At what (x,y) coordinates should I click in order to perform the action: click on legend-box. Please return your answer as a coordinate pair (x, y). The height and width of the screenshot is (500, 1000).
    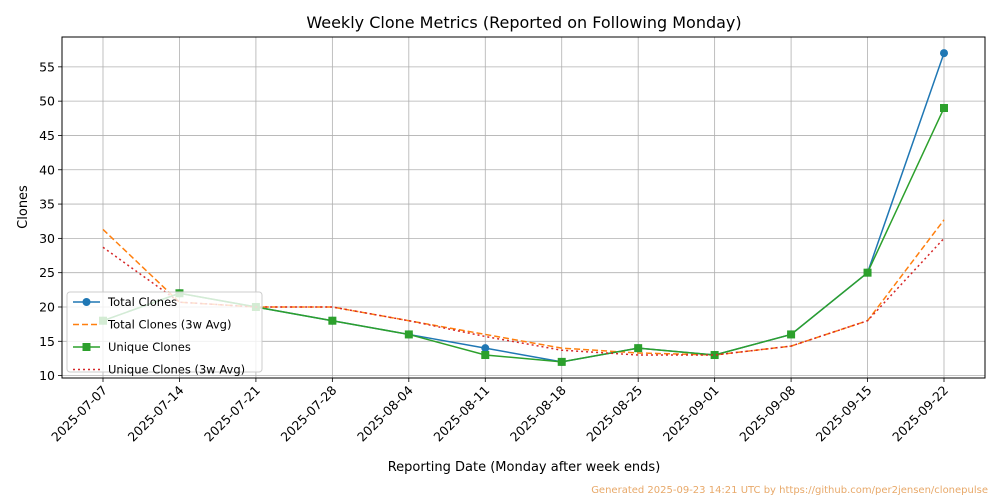
    Looking at the image, I should click on (164, 332).